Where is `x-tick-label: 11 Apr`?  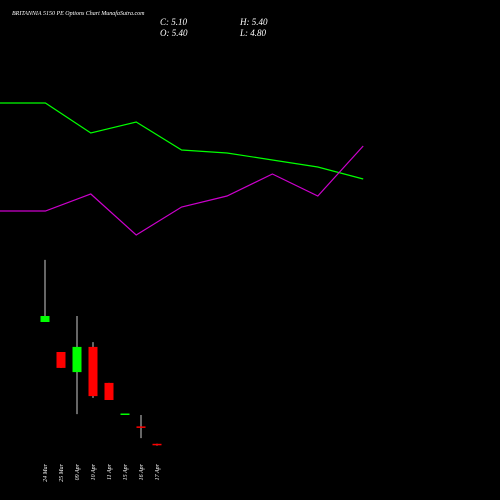
x-tick-label: 11 Apr is located at coordinates (110, 471).